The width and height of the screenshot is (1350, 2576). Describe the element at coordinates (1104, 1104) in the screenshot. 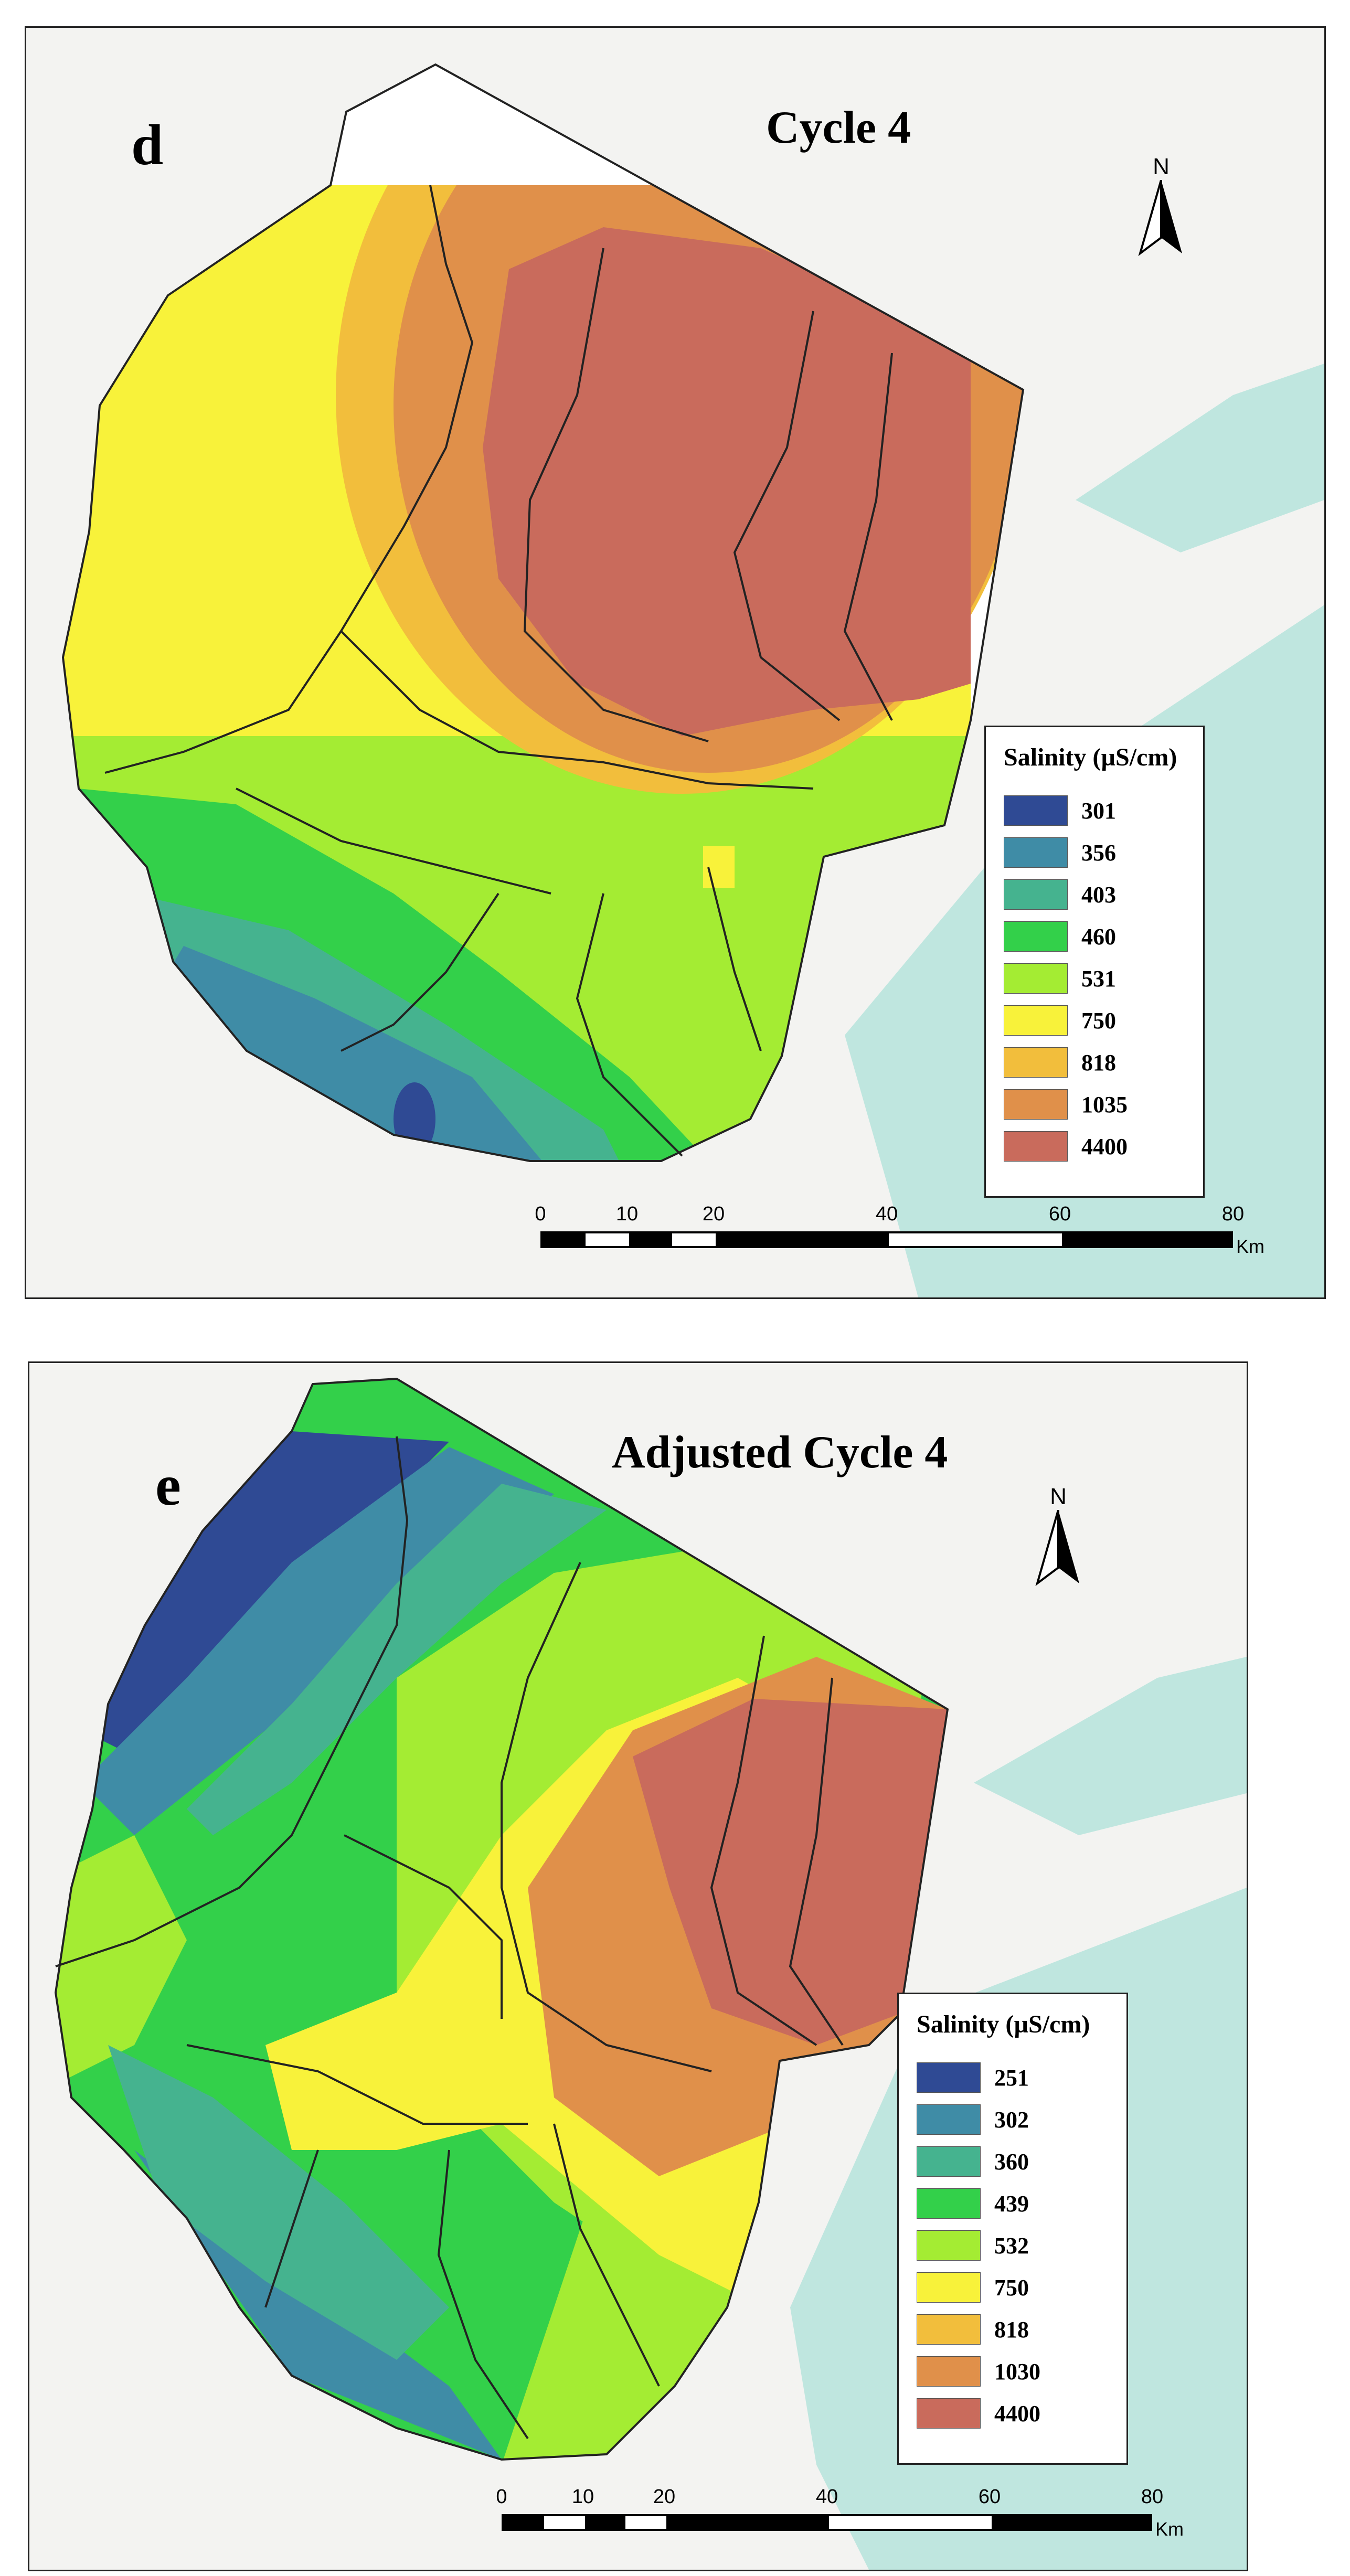

I see `legend-label: 1035` at that location.